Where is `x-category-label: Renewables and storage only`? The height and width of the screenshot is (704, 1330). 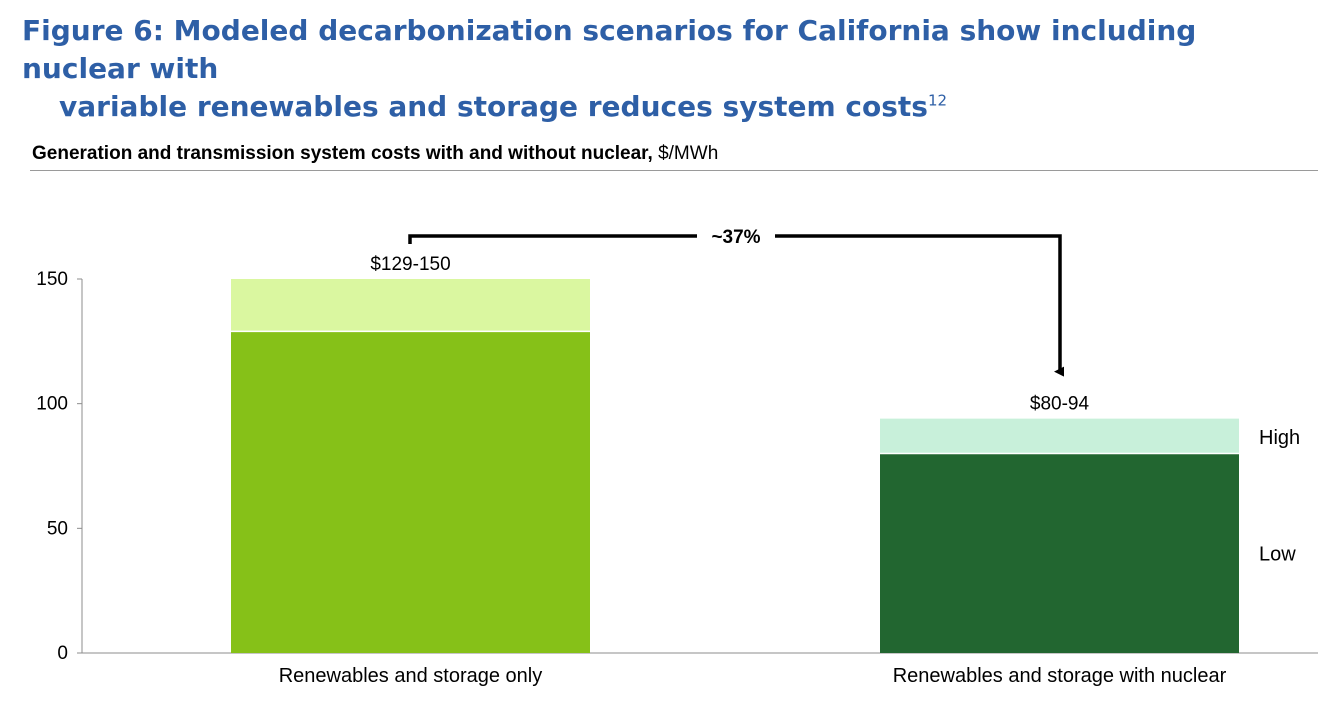
x-category-label: Renewables and storage only is located at coordinates (411, 676).